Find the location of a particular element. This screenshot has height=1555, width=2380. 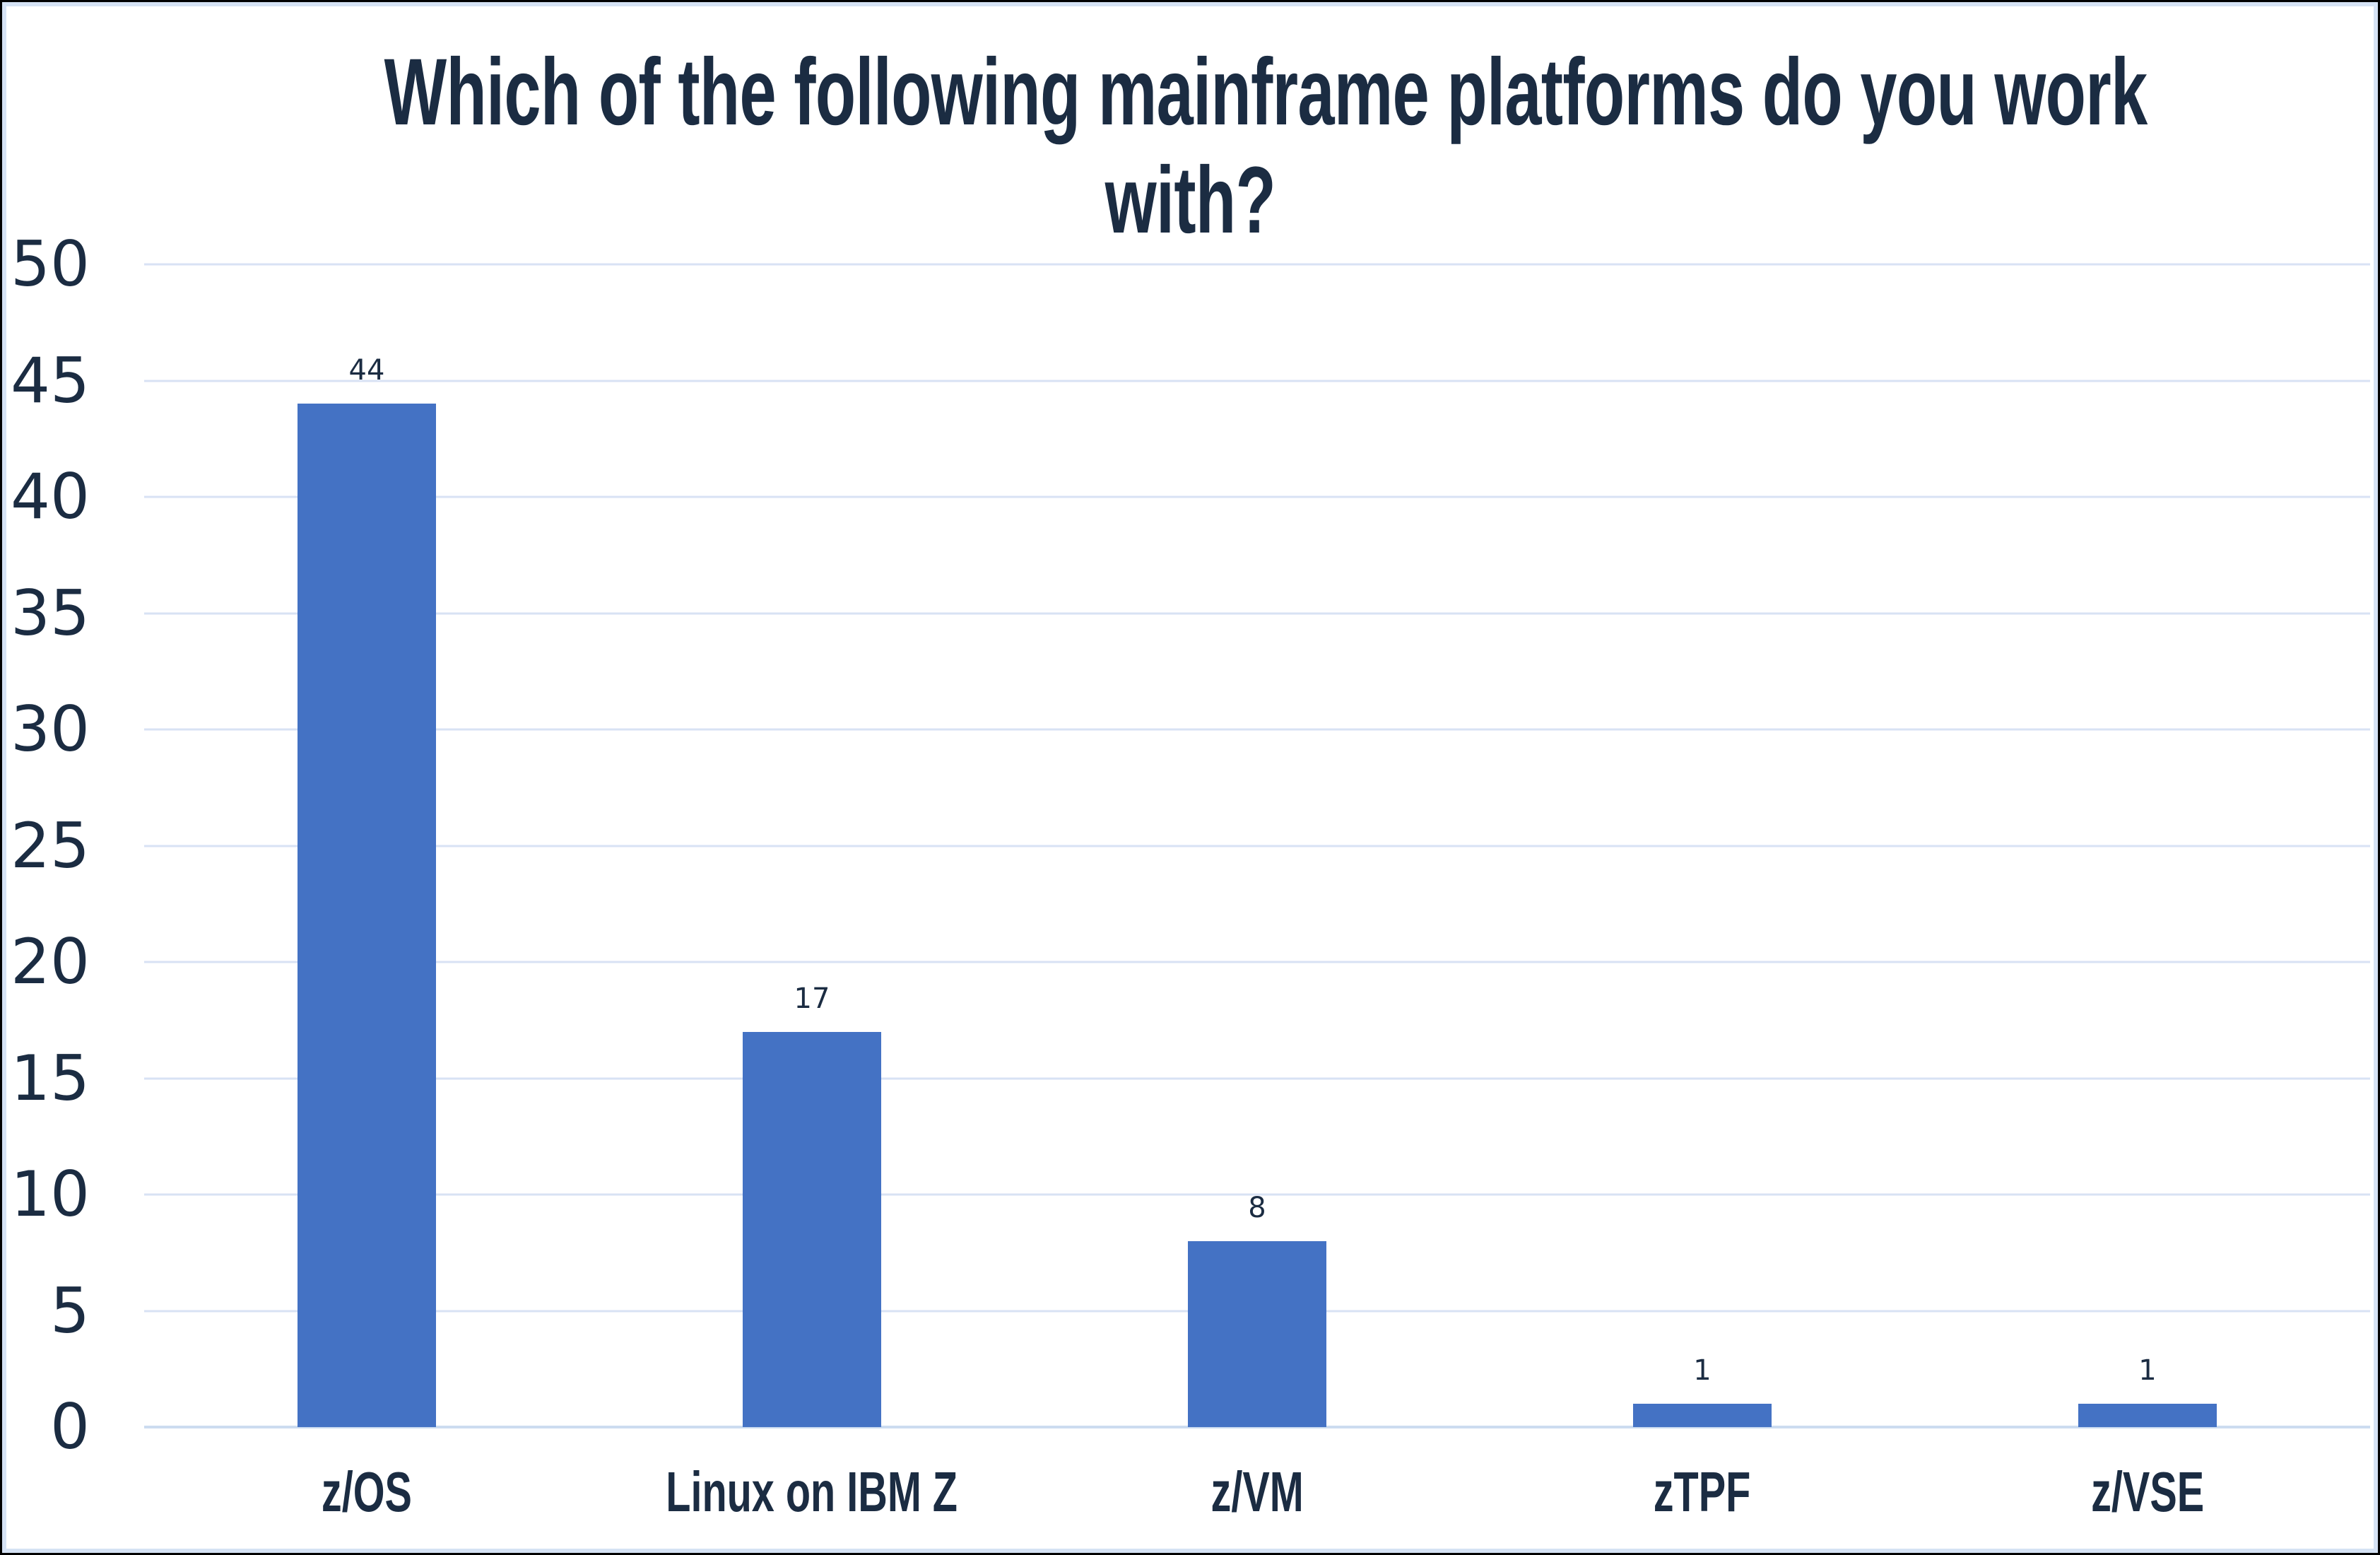

x-category-label-3: zTPF is located at coordinates (1703, 1492).